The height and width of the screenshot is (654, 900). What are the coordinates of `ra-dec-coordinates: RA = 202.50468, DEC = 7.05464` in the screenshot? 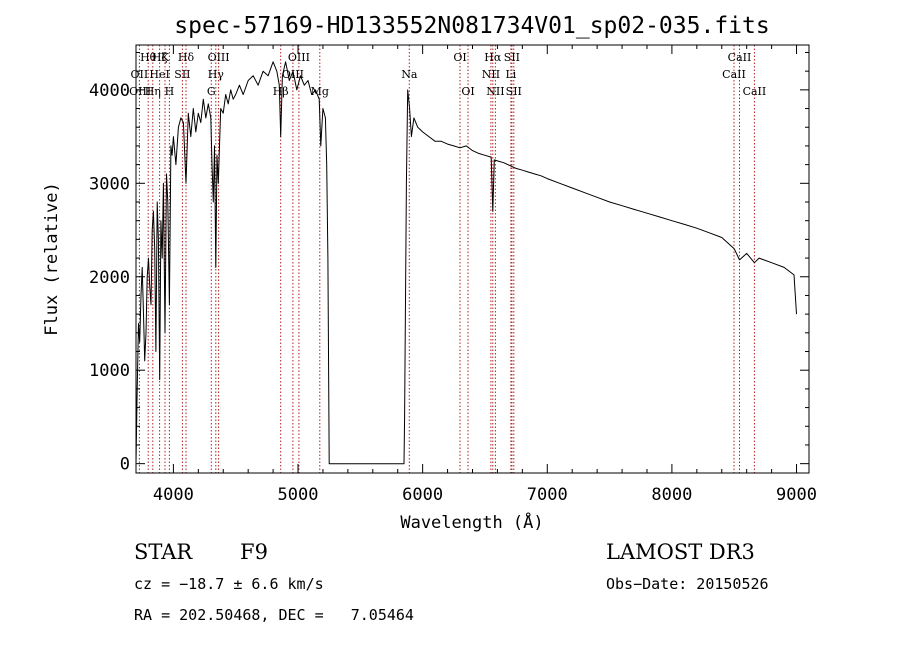 It's located at (274, 615).